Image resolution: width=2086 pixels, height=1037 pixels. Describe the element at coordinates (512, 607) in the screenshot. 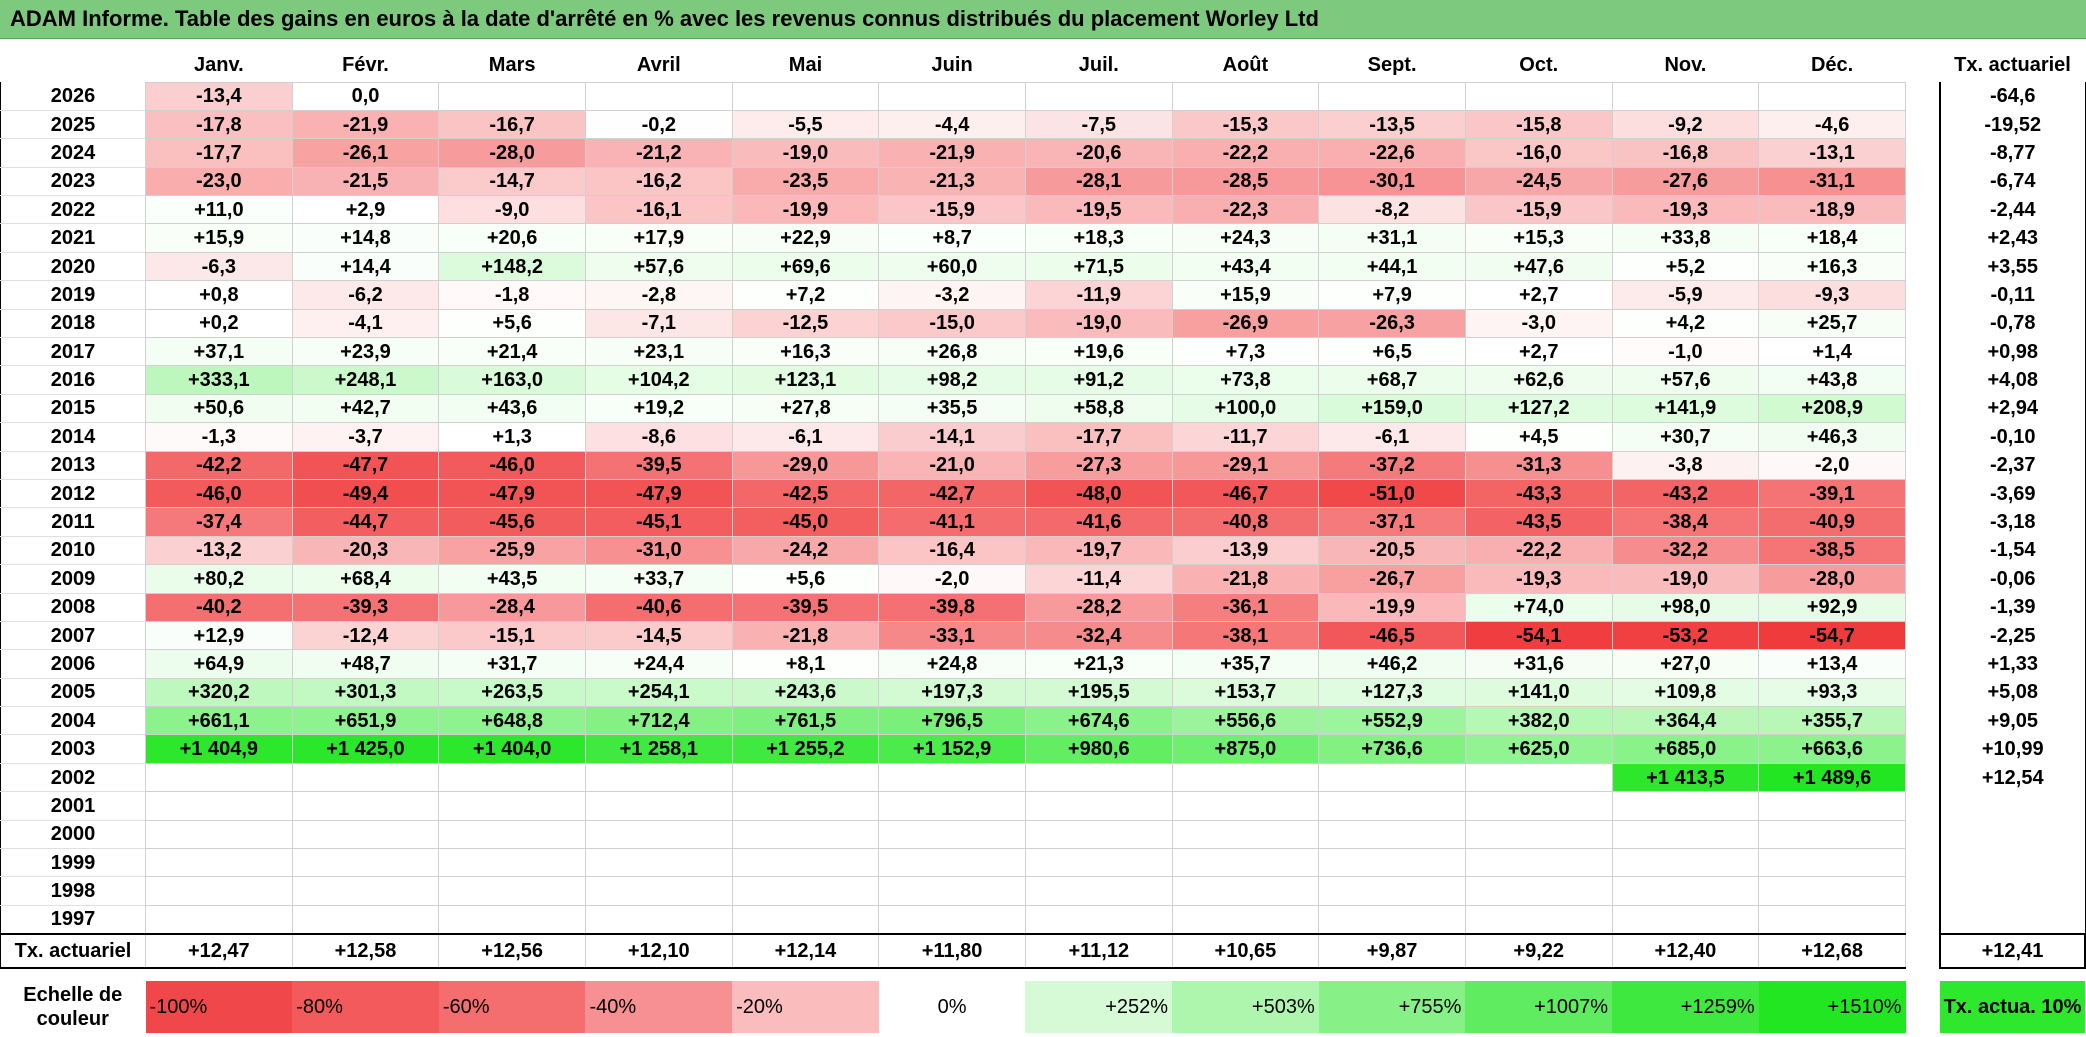

I see `gain-cell: -28,4` at that location.